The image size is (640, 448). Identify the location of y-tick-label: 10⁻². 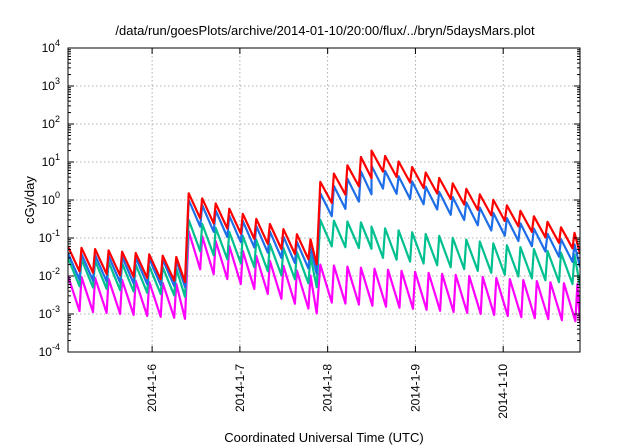
(49, 274).